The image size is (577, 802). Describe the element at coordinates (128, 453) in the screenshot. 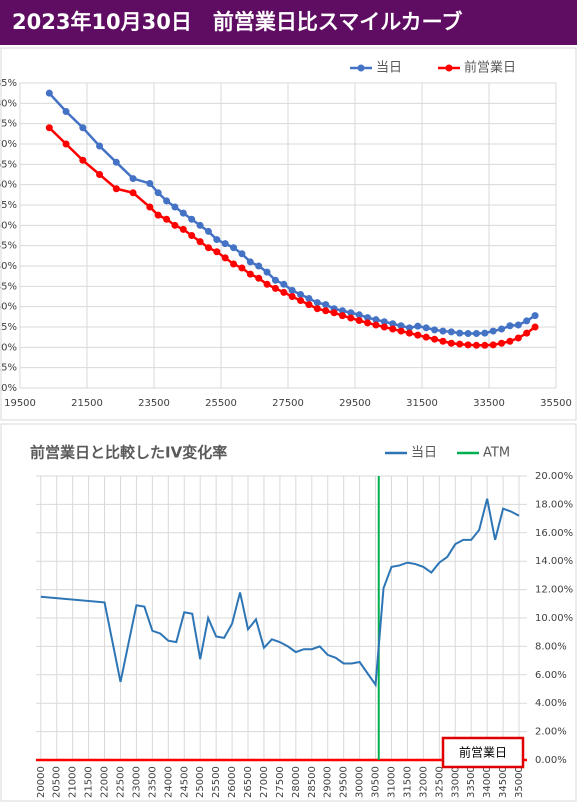

I see `chart-title: 前営業日と比較したIV変化率` at that location.